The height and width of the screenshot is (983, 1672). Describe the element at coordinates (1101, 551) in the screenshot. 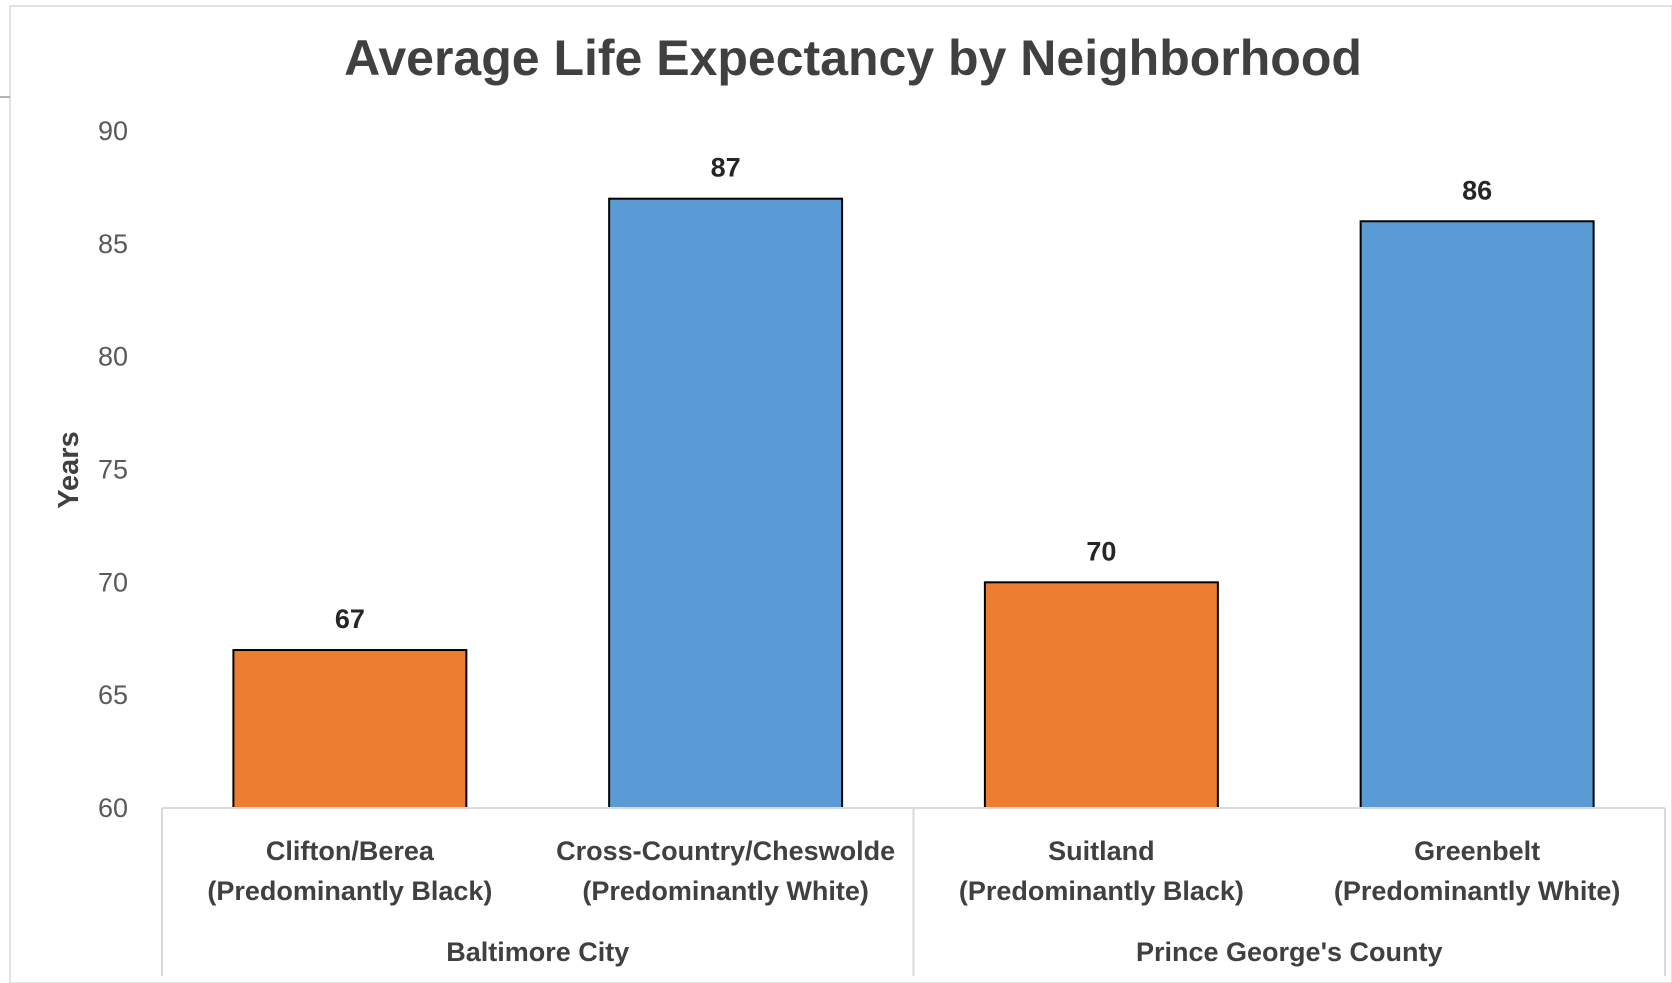

I see `data-label-3: 70` at that location.